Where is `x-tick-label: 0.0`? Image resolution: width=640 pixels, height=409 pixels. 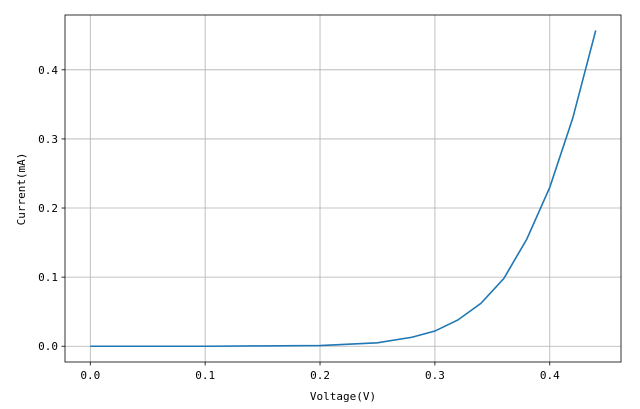
x-tick-label: 0.0 is located at coordinates (90, 375).